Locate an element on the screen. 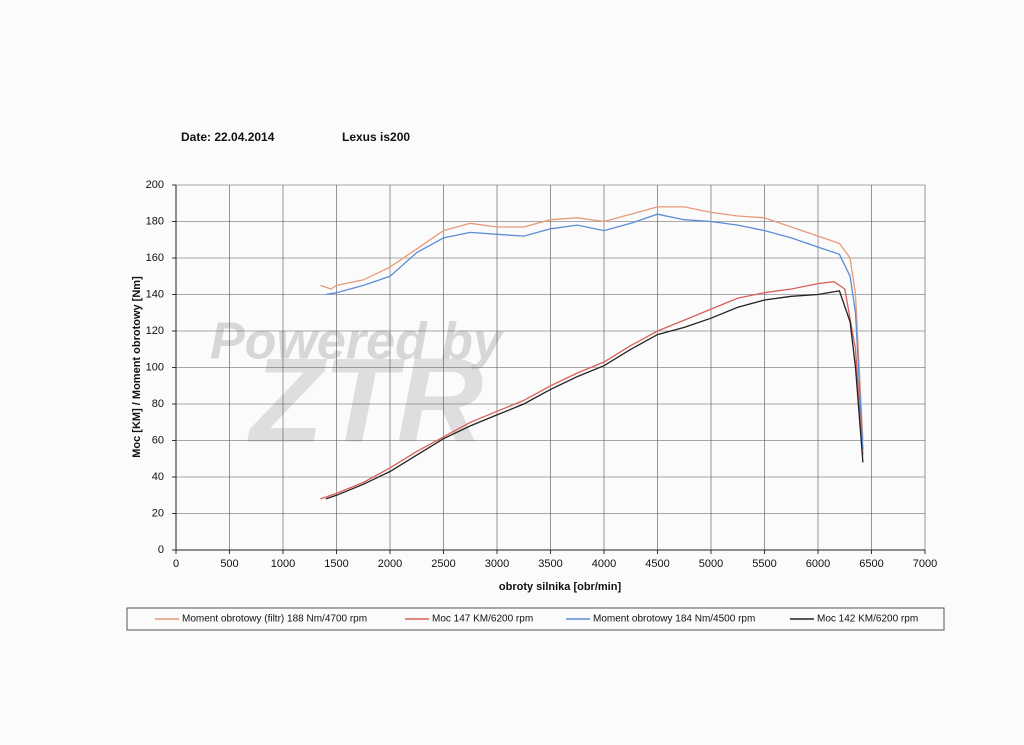 The width and height of the screenshot is (1024, 745). x-tick-label: 0 is located at coordinates (176, 564).